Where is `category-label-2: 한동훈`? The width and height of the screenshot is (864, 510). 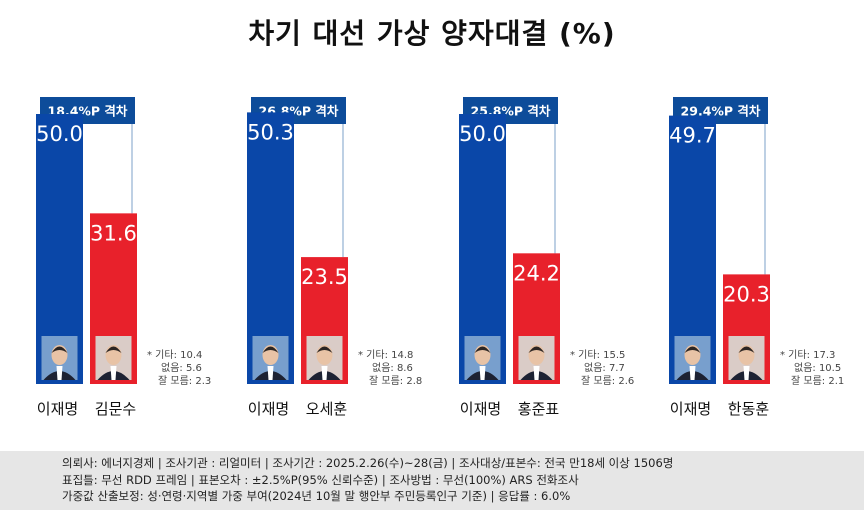 category-label-2: 한동훈 is located at coordinates (748, 409).